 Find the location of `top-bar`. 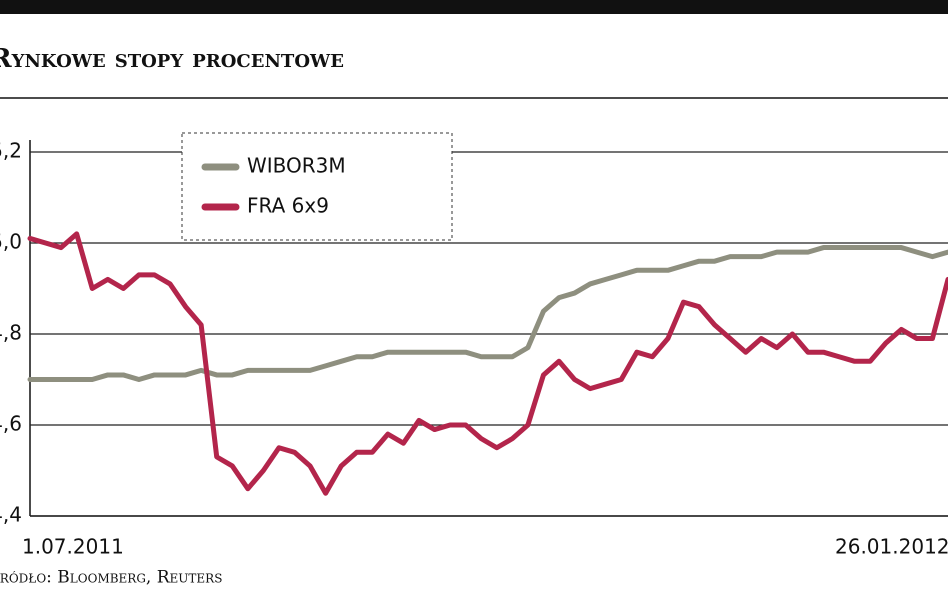

top-bar is located at coordinates (474, 7).